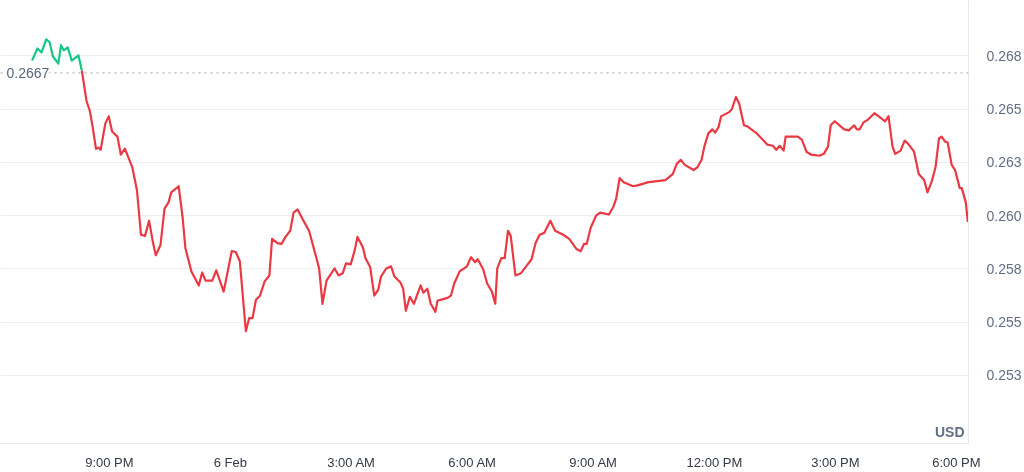 The width and height of the screenshot is (1024, 472). I want to click on x-tick-label: 3:00 AM, so click(351, 462).